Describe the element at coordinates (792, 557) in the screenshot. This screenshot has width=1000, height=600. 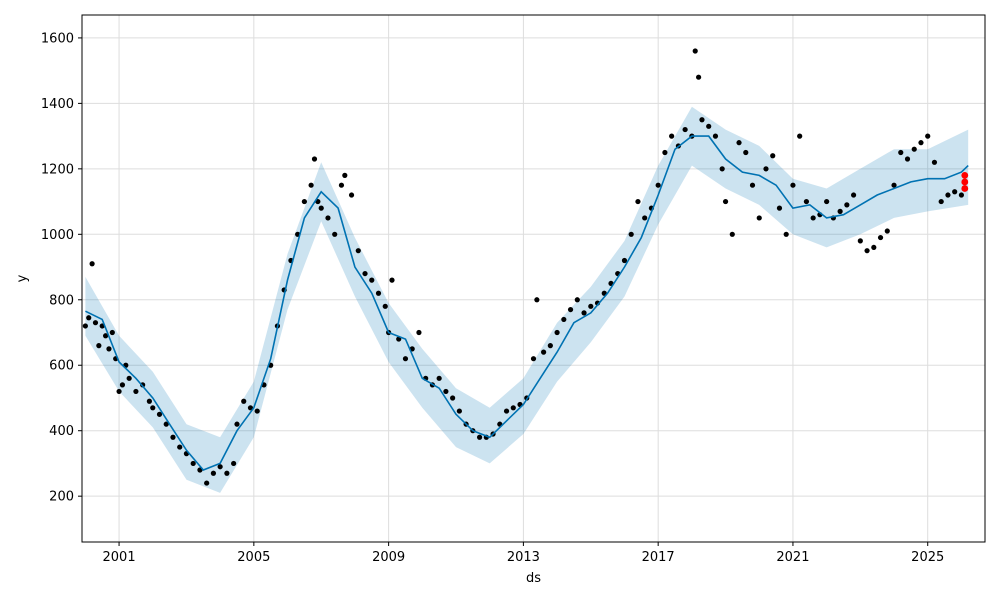
I see `x-tick-label: 2021` at that location.